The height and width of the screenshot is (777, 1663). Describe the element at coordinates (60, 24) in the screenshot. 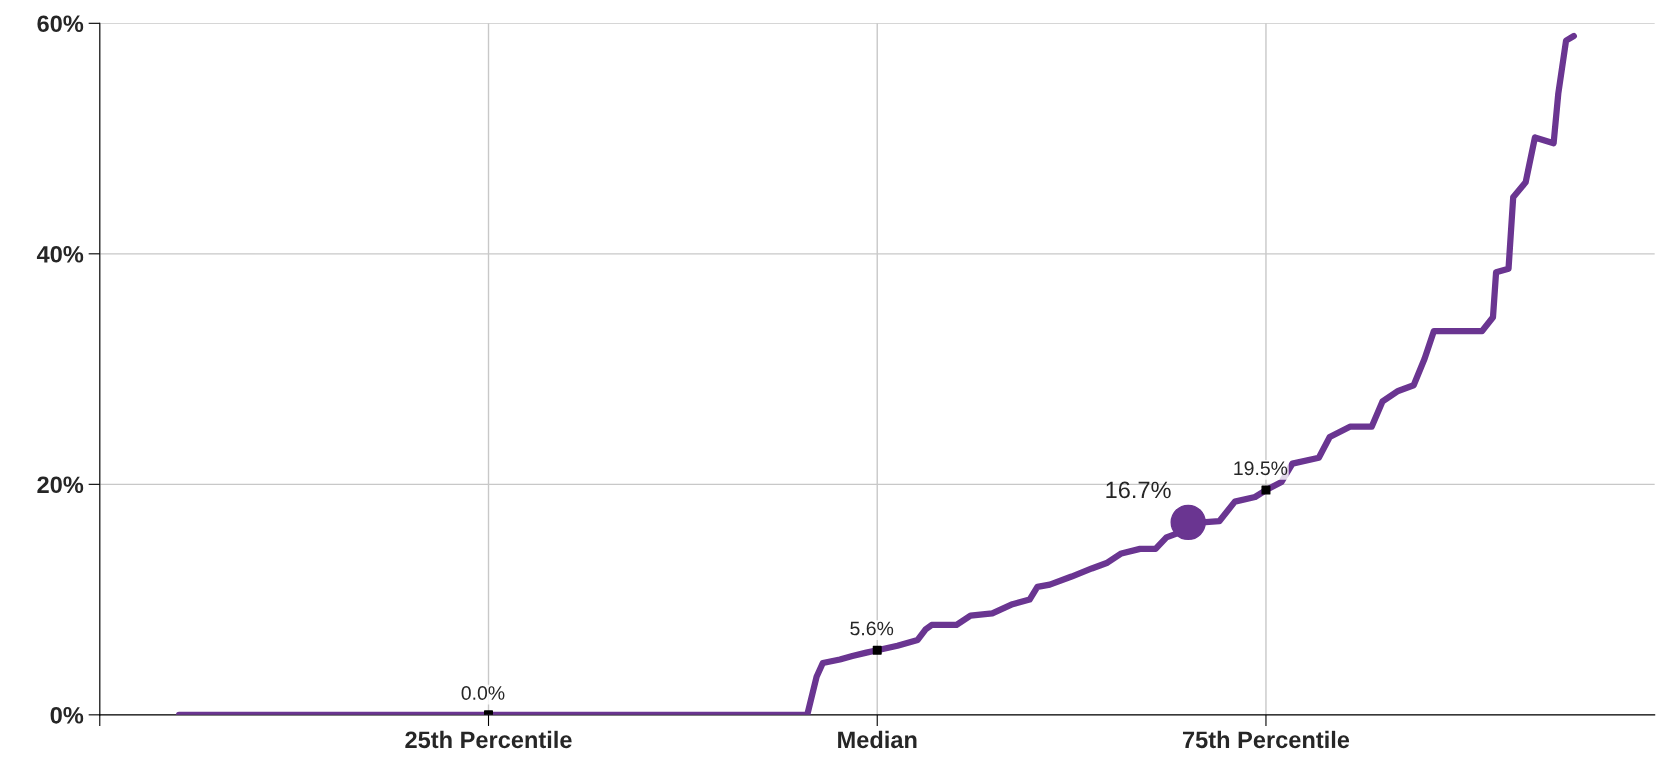

I see `y-tick-label: 60%` at that location.